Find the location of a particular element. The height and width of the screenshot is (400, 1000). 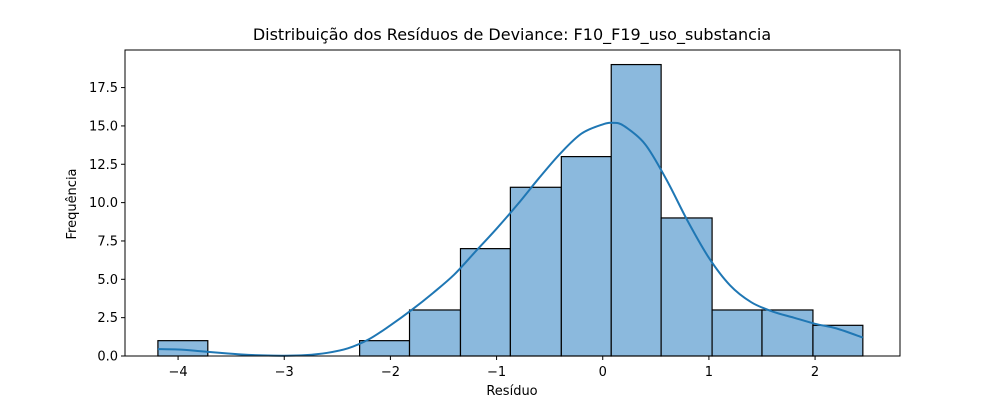

x-axis-ticks: −4 −3 −2 −1 0 1 2 is located at coordinates (493, 368).